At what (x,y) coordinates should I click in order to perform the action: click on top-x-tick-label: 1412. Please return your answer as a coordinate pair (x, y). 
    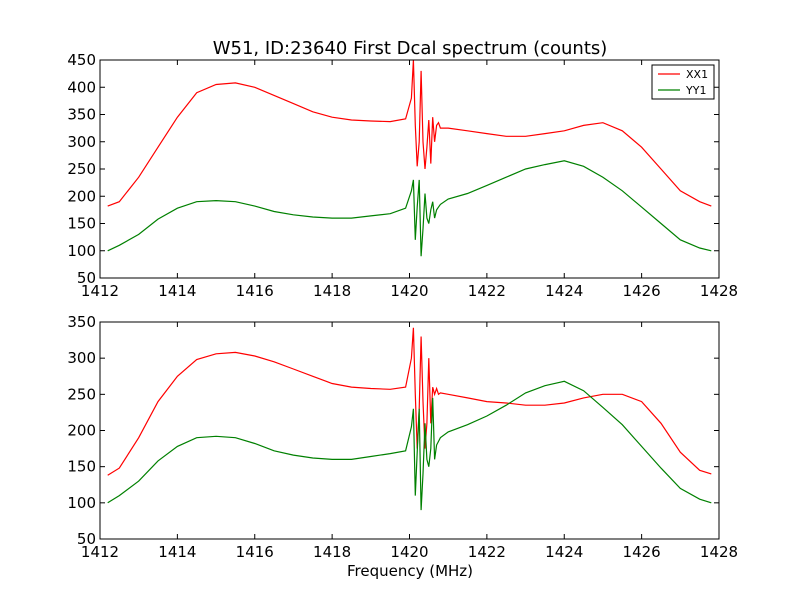
    Looking at the image, I should click on (100, 291).